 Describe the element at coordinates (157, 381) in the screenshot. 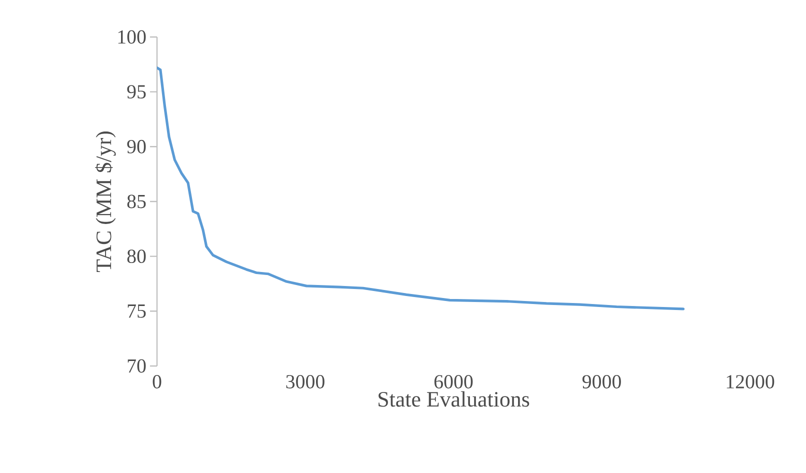

I see `x-tick-label: 0` at that location.